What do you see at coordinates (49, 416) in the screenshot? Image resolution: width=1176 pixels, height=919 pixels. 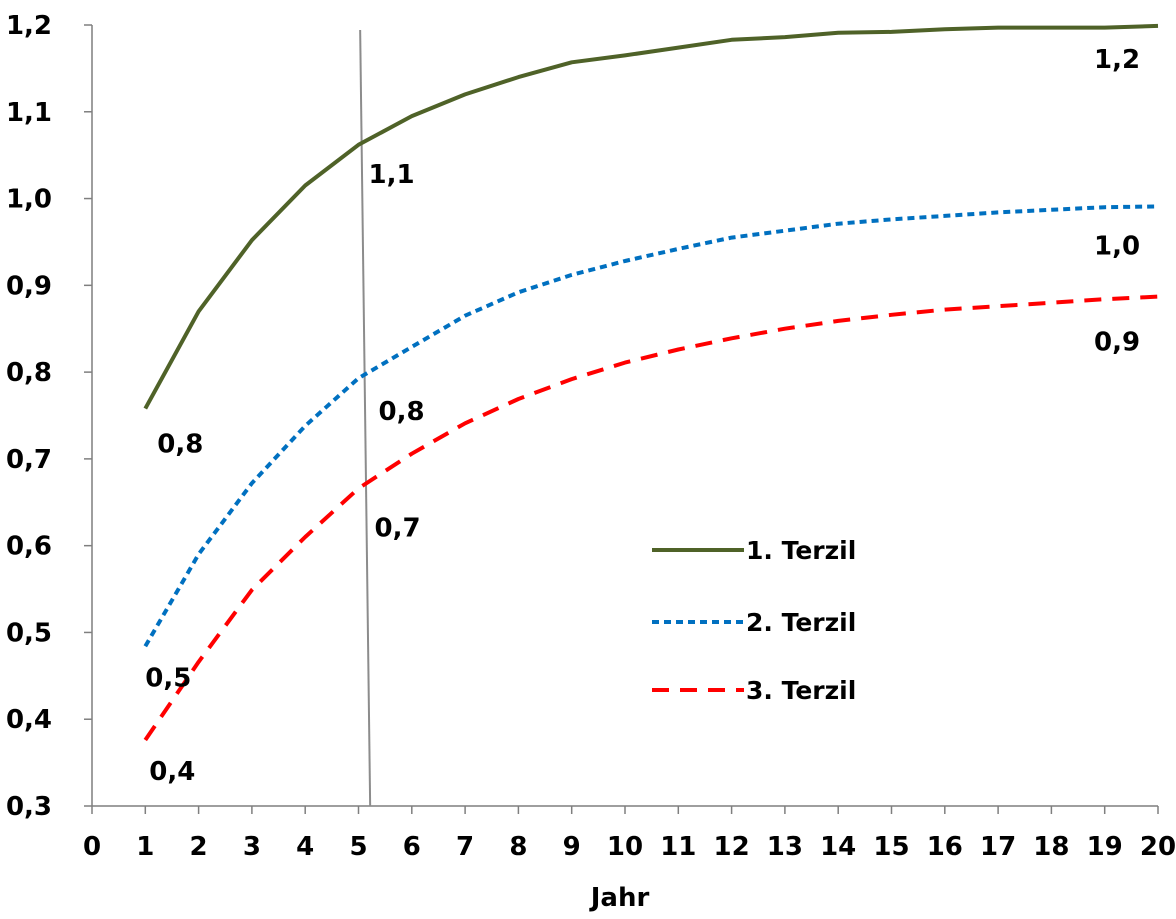 I see `y-axis-ticks: 0,3 0,4 0,5 0,6 0,7 0,8 0,9 1,0 1,1 1,2` at bounding box center [49, 416].